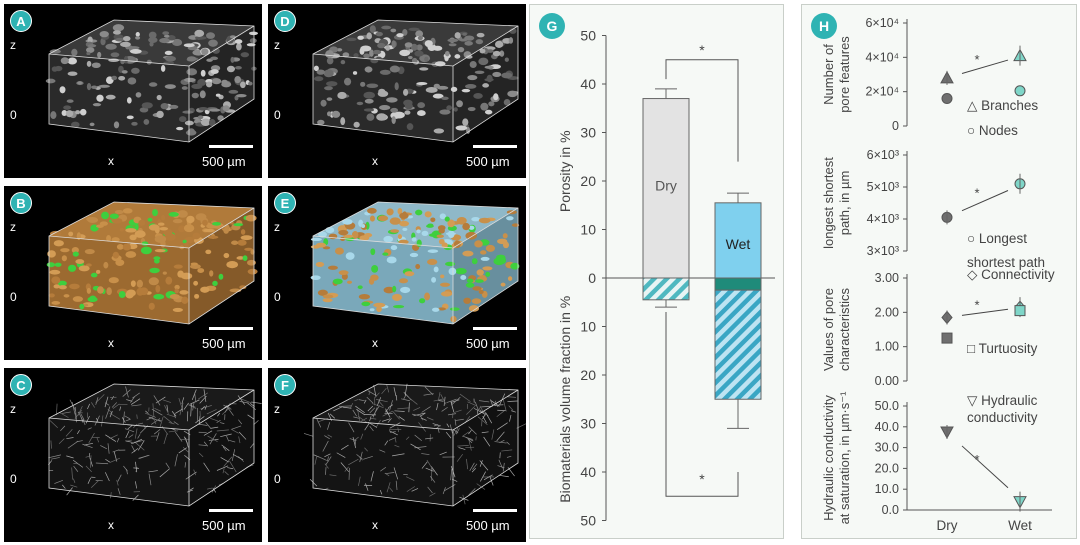 The image size is (1080, 545). I want to click on h-y-label: Hydraulic conductivity, so click(828, 458).